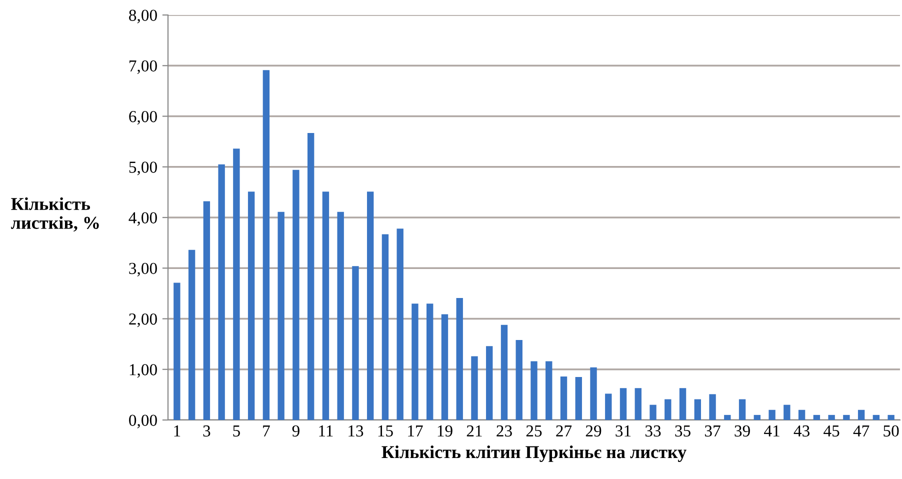 This screenshot has width=902, height=479. Describe the element at coordinates (55, 214) in the screenshot. I see `y-axis-title: Кількість листків, %` at that location.